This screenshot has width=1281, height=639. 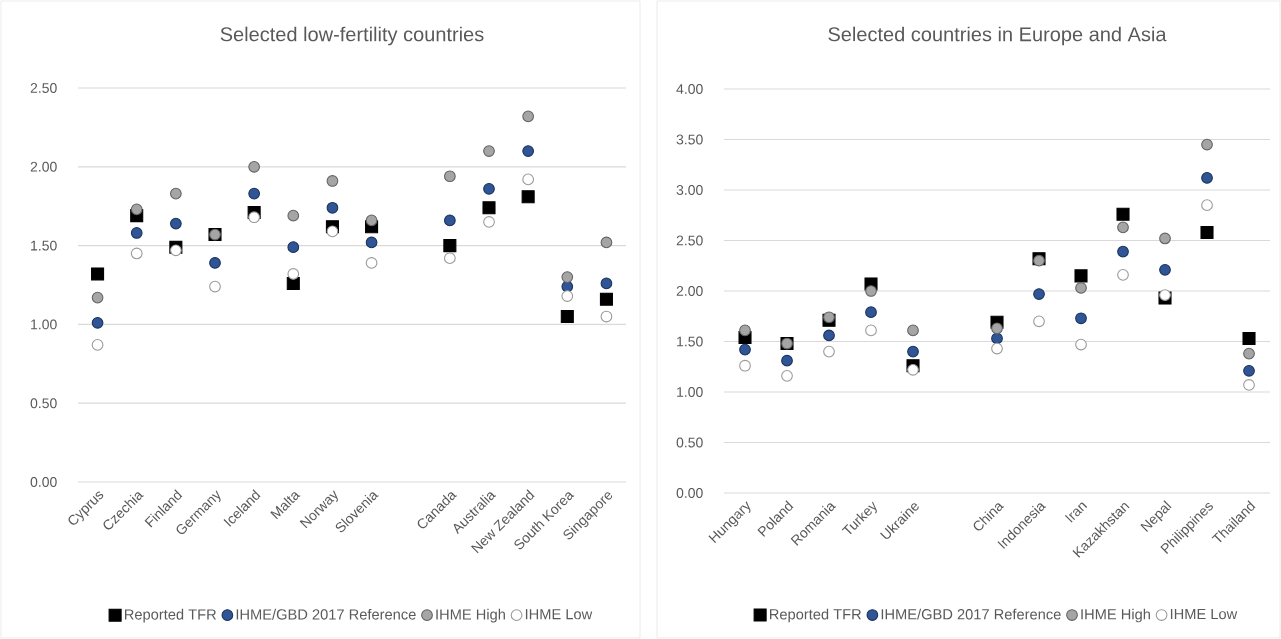 I want to click on y-tick-label: 3.00, so click(x=689, y=190).